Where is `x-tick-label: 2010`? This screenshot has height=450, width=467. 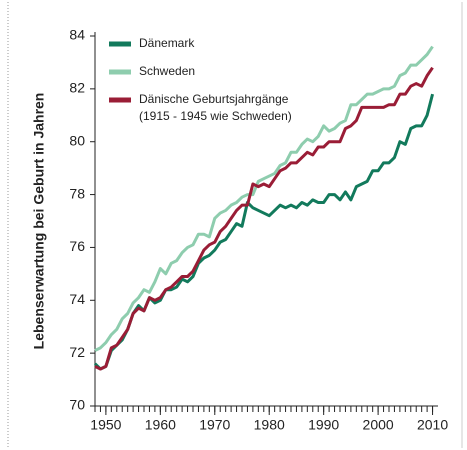
x-tick-label: 2010 is located at coordinates (432, 425).